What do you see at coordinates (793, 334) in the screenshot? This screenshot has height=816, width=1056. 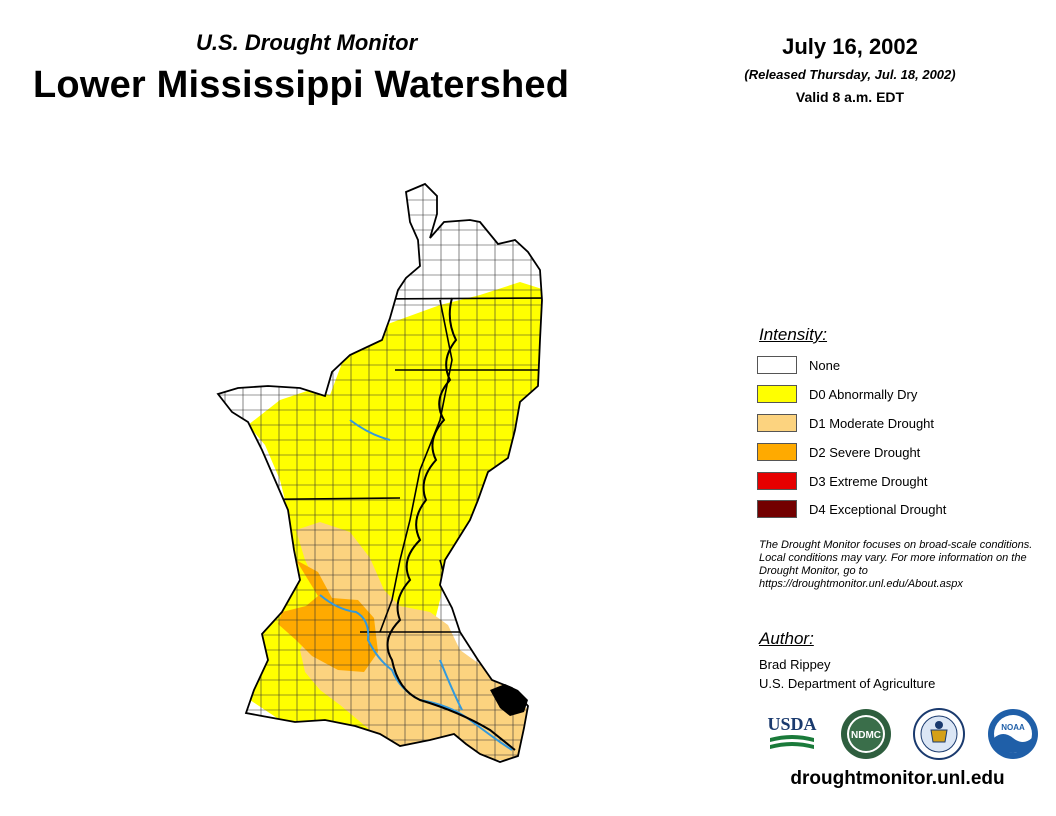 I see `legend-heading: Intensity:` at bounding box center [793, 334].